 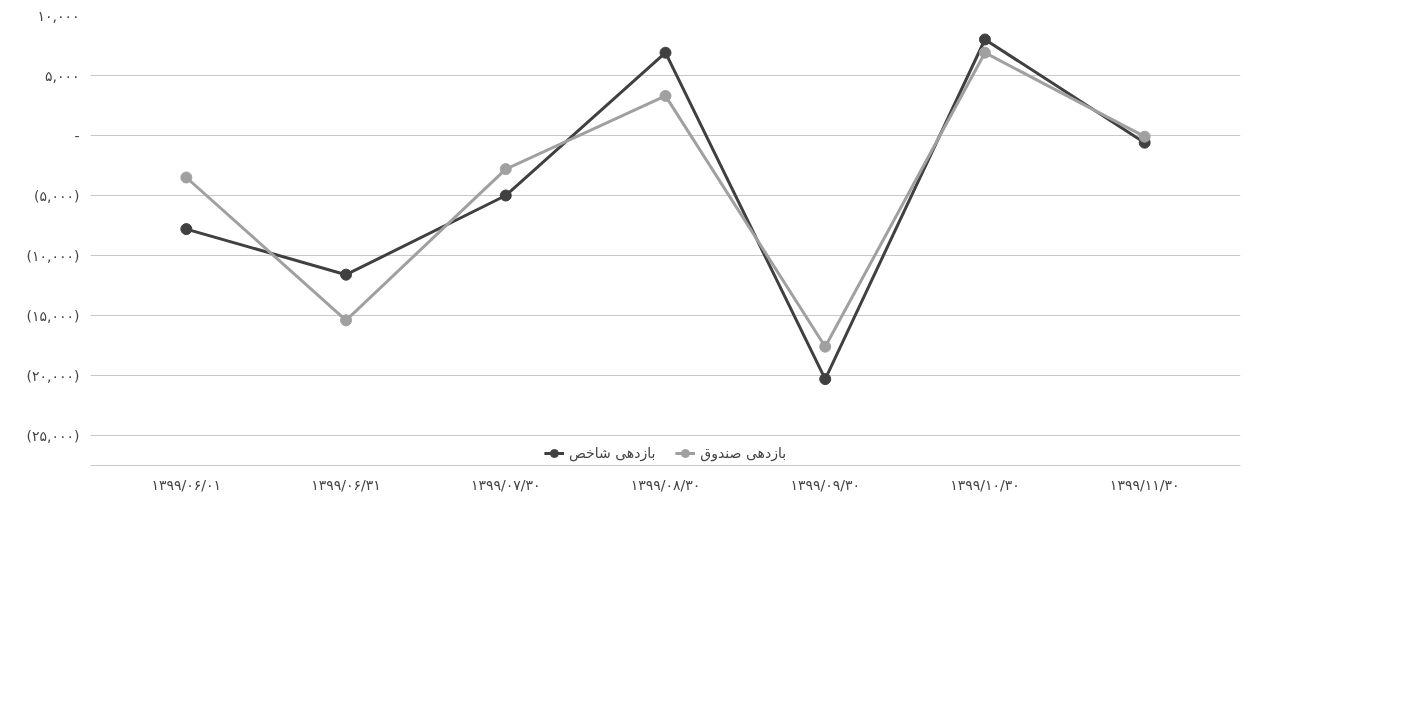 What do you see at coordinates (985, 484) in the screenshot?
I see `x-tick-label: ۱۳۹۹/۱۰/۳۰` at bounding box center [985, 484].